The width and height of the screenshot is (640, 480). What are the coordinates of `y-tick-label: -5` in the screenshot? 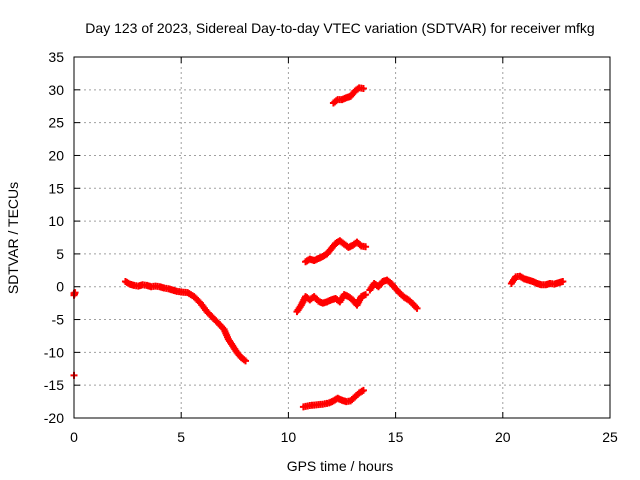 It's located at (58, 320).